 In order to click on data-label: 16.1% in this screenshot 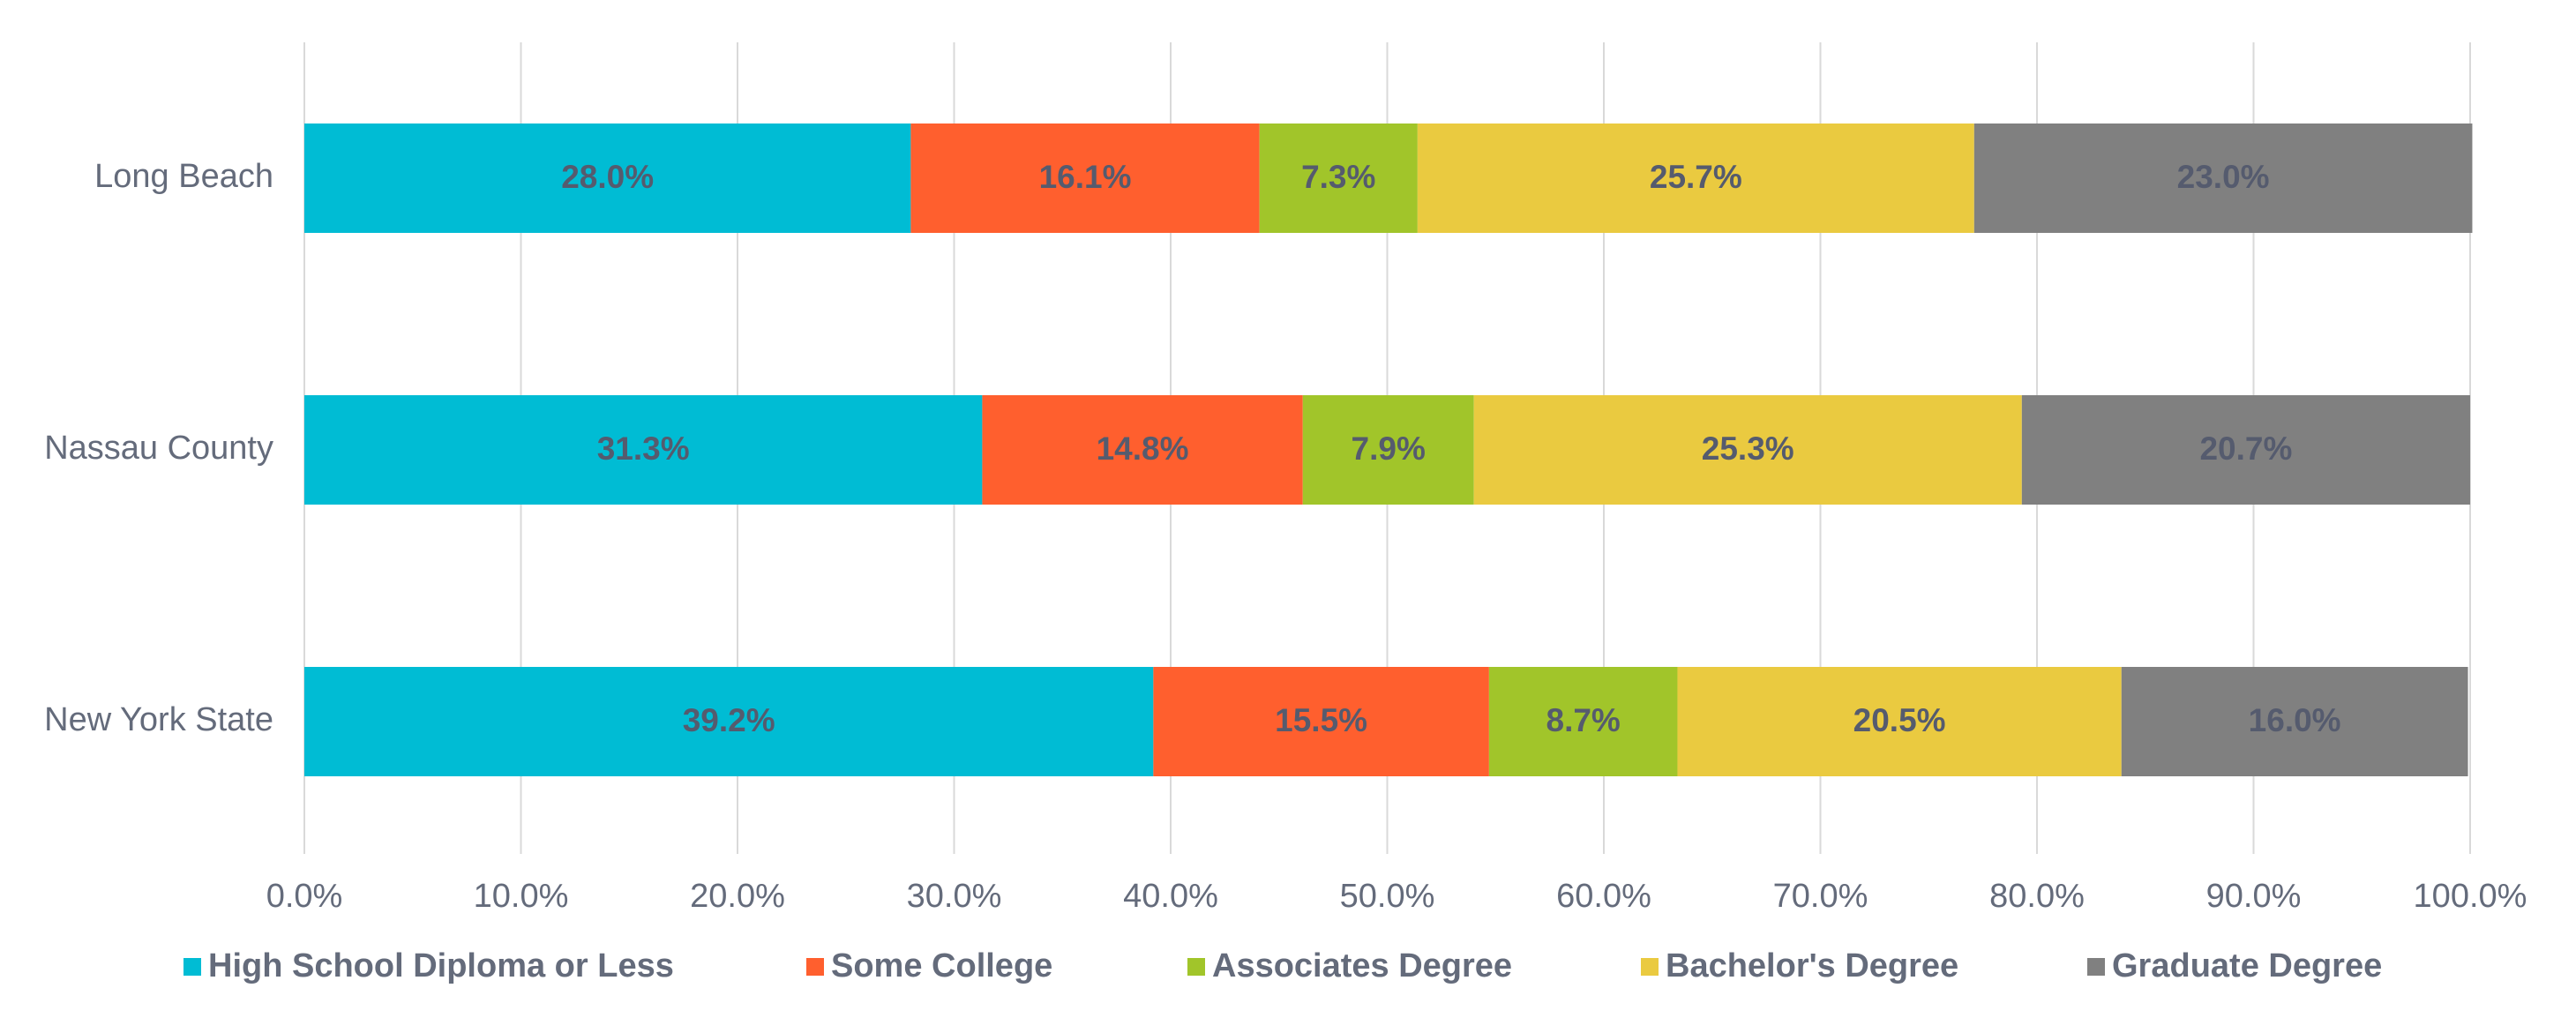, I will do `click(1086, 177)`.